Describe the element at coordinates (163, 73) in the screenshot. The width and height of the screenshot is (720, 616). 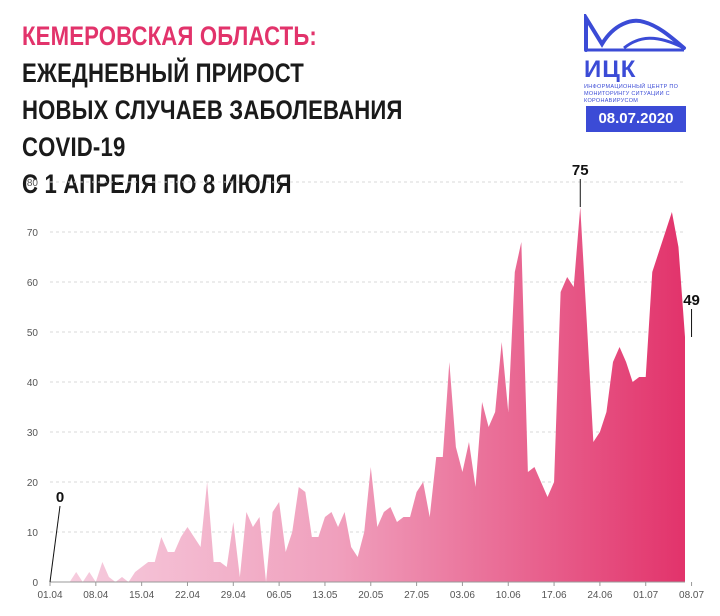
I see `title-line-1-rest: ежедневный прирост` at that location.